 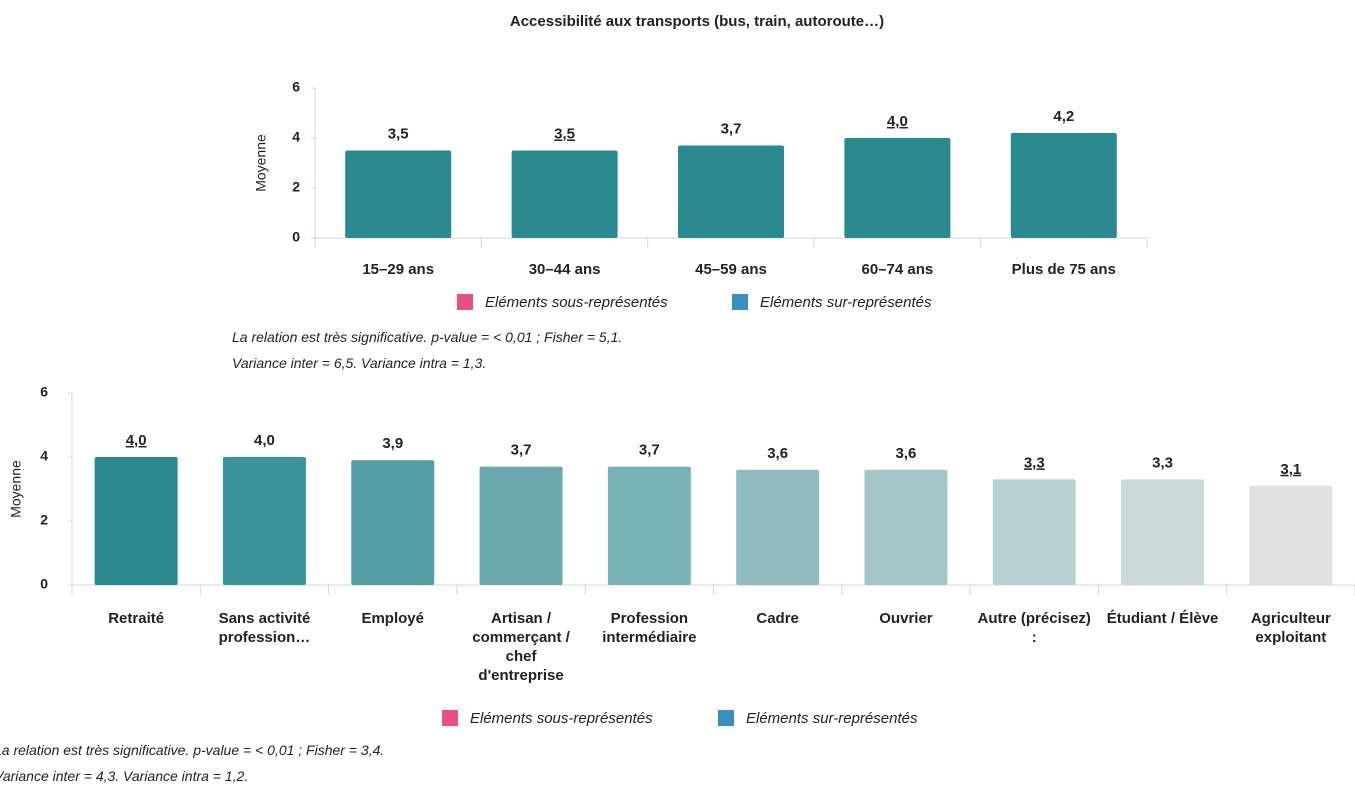 I want to click on value-label: 3,1, so click(x=1290, y=469).